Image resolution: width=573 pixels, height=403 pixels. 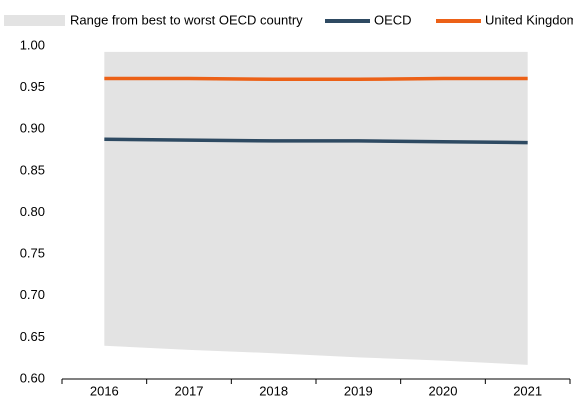 I want to click on y-tick-label: 0.95, so click(x=32, y=86).